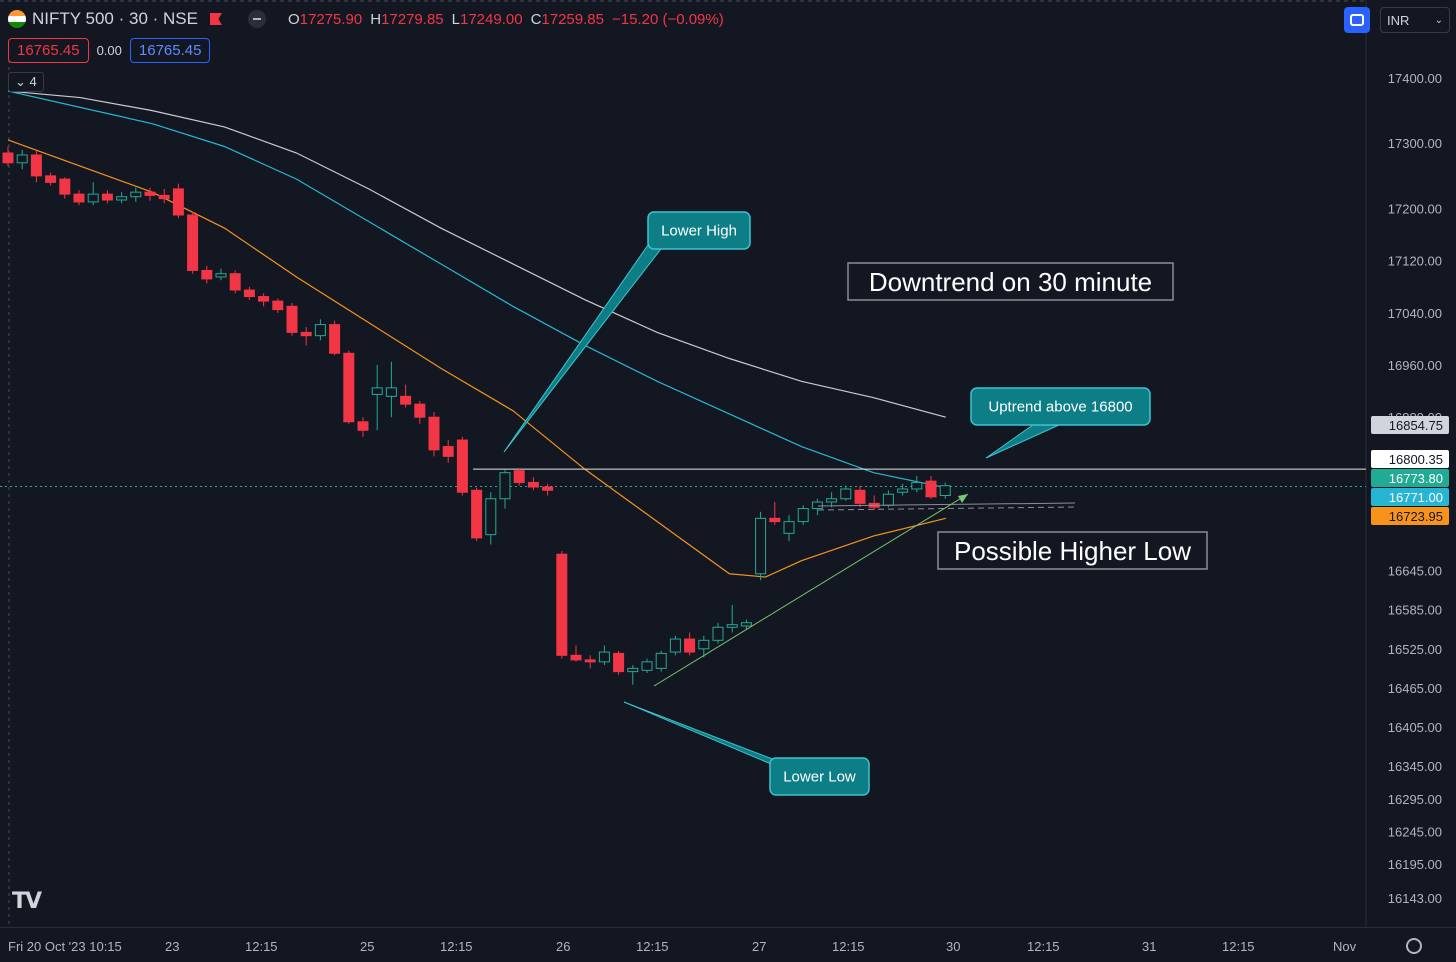  What do you see at coordinates (1415, 78) in the screenshot?
I see `y-tick-label: 17400.00` at bounding box center [1415, 78].